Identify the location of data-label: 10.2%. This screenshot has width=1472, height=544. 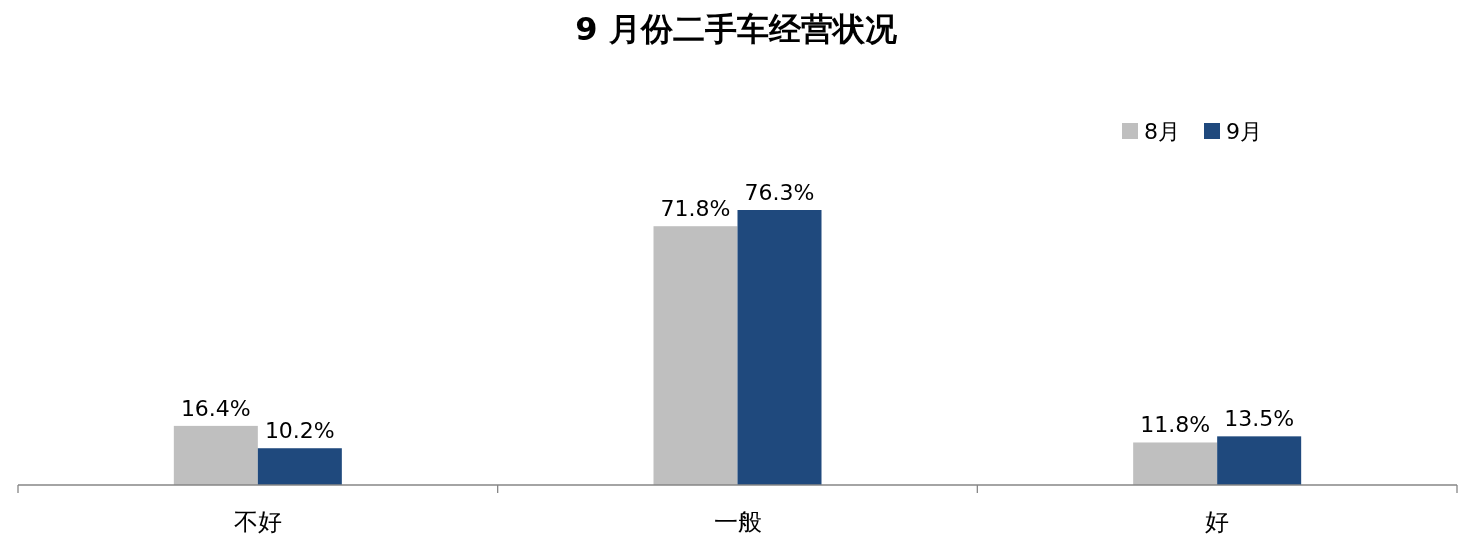
(299, 431).